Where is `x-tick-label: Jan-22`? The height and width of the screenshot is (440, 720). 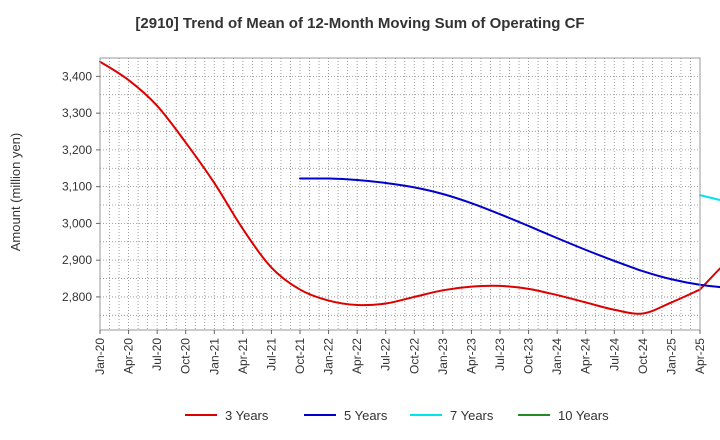 x-tick-label: Jan-22 is located at coordinates (329, 356).